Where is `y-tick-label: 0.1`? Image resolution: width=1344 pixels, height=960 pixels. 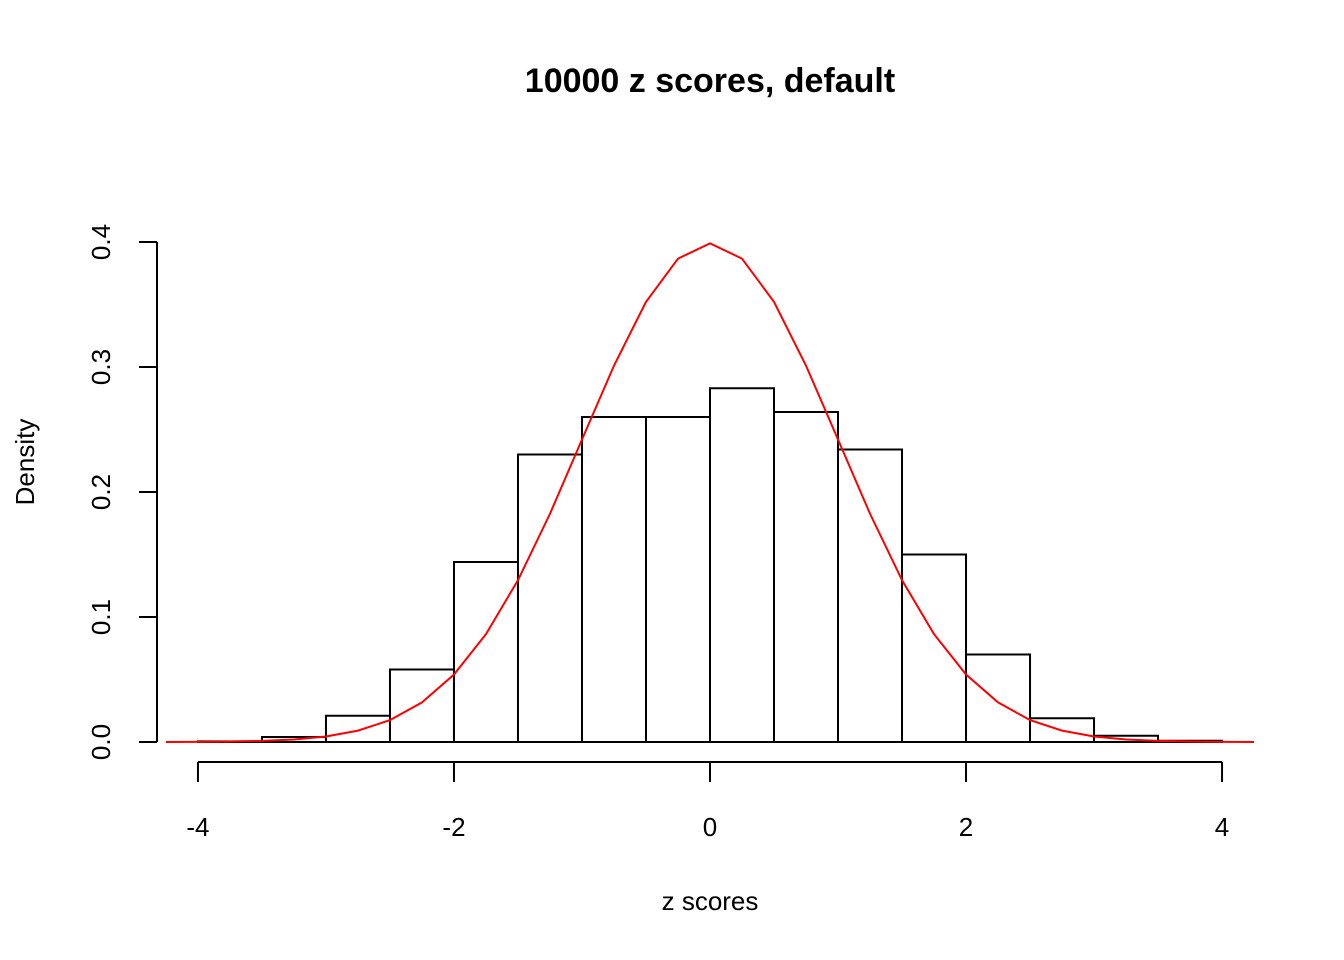
y-tick-label: 0.1 is located at coordinates (101, 617).